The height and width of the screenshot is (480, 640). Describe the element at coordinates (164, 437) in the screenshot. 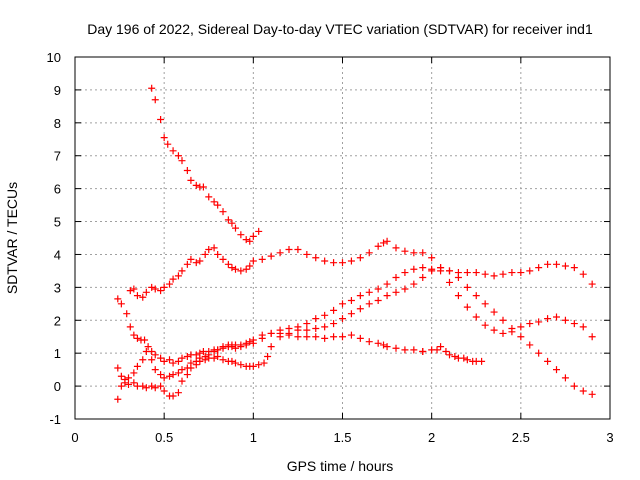

I see `x-tick-label: 0.5` at that location.